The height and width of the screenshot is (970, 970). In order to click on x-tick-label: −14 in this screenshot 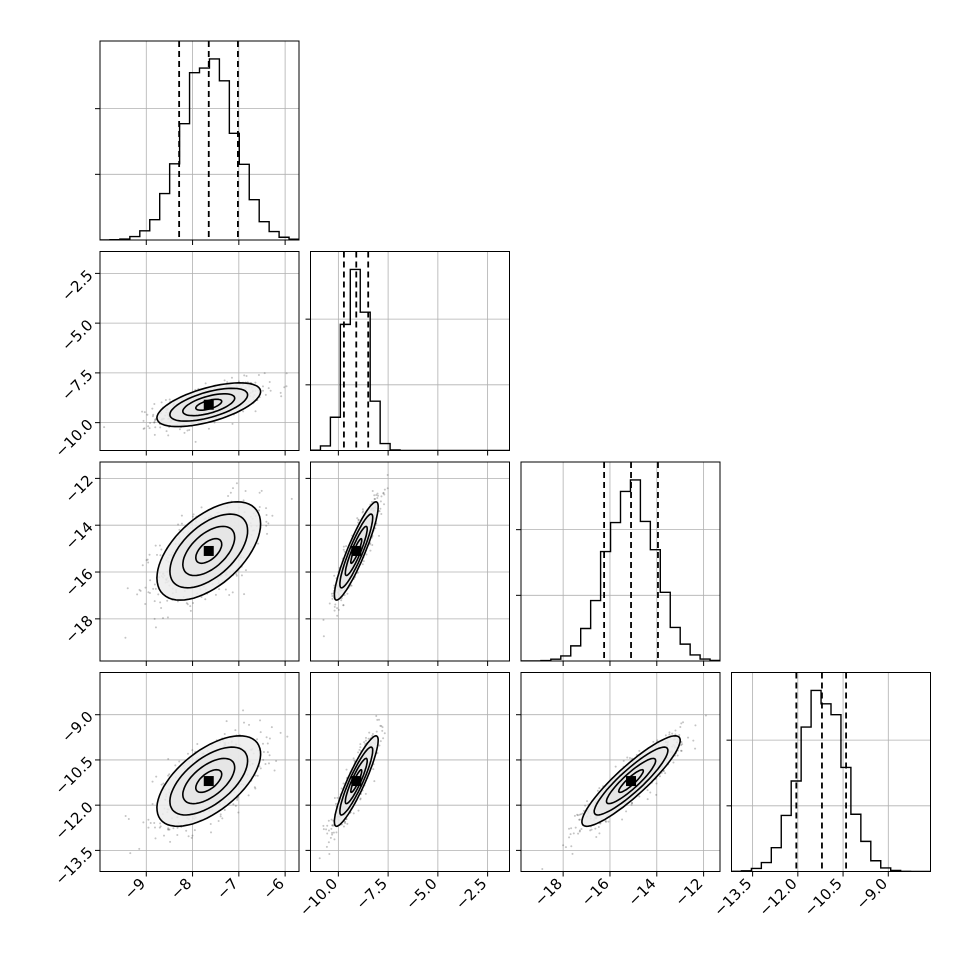, I will do `click(642, 892)`.